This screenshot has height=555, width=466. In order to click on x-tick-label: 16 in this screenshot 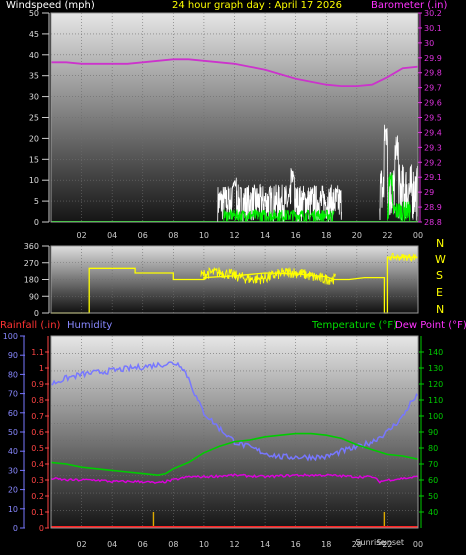, I will do `click(296, 544)`.